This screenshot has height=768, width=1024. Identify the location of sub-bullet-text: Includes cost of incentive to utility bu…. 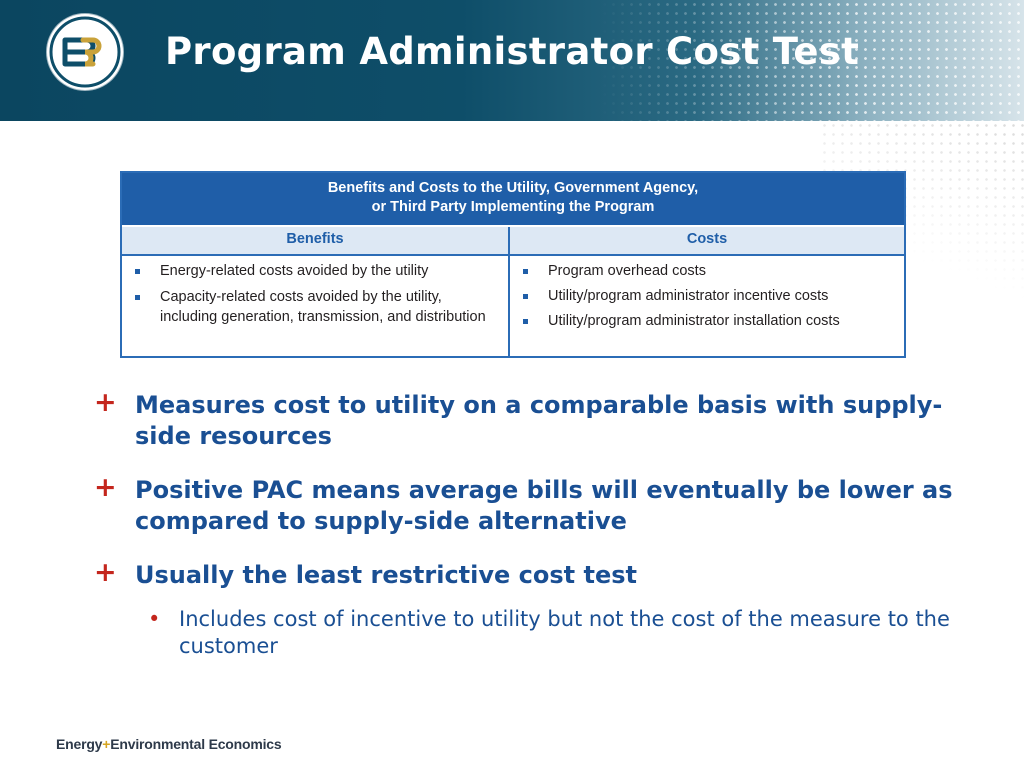
(564, 632).